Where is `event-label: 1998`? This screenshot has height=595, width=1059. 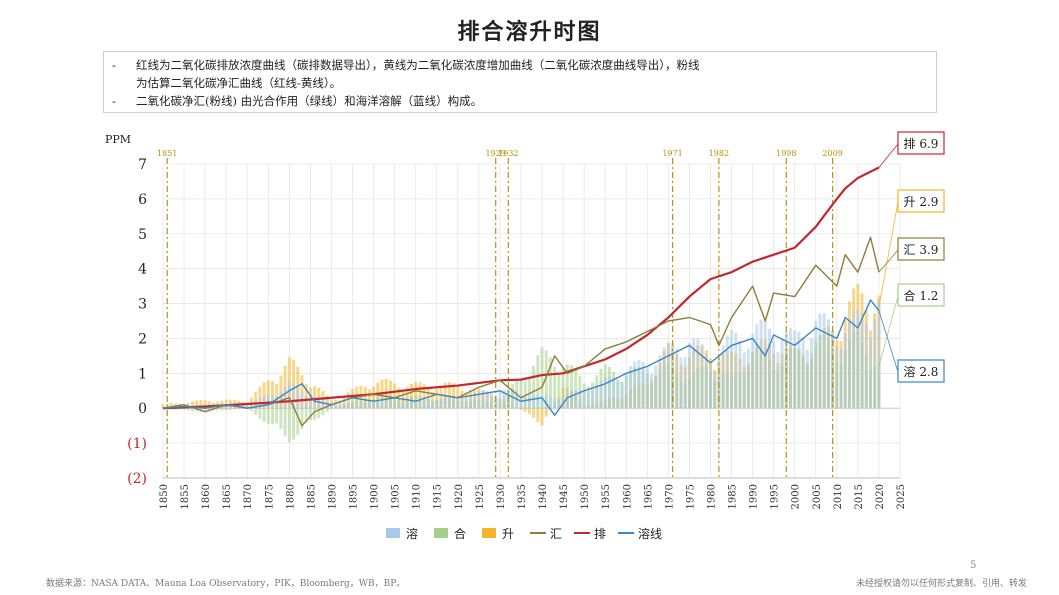
event-label: 1998 is located at coordinates (786, 153).